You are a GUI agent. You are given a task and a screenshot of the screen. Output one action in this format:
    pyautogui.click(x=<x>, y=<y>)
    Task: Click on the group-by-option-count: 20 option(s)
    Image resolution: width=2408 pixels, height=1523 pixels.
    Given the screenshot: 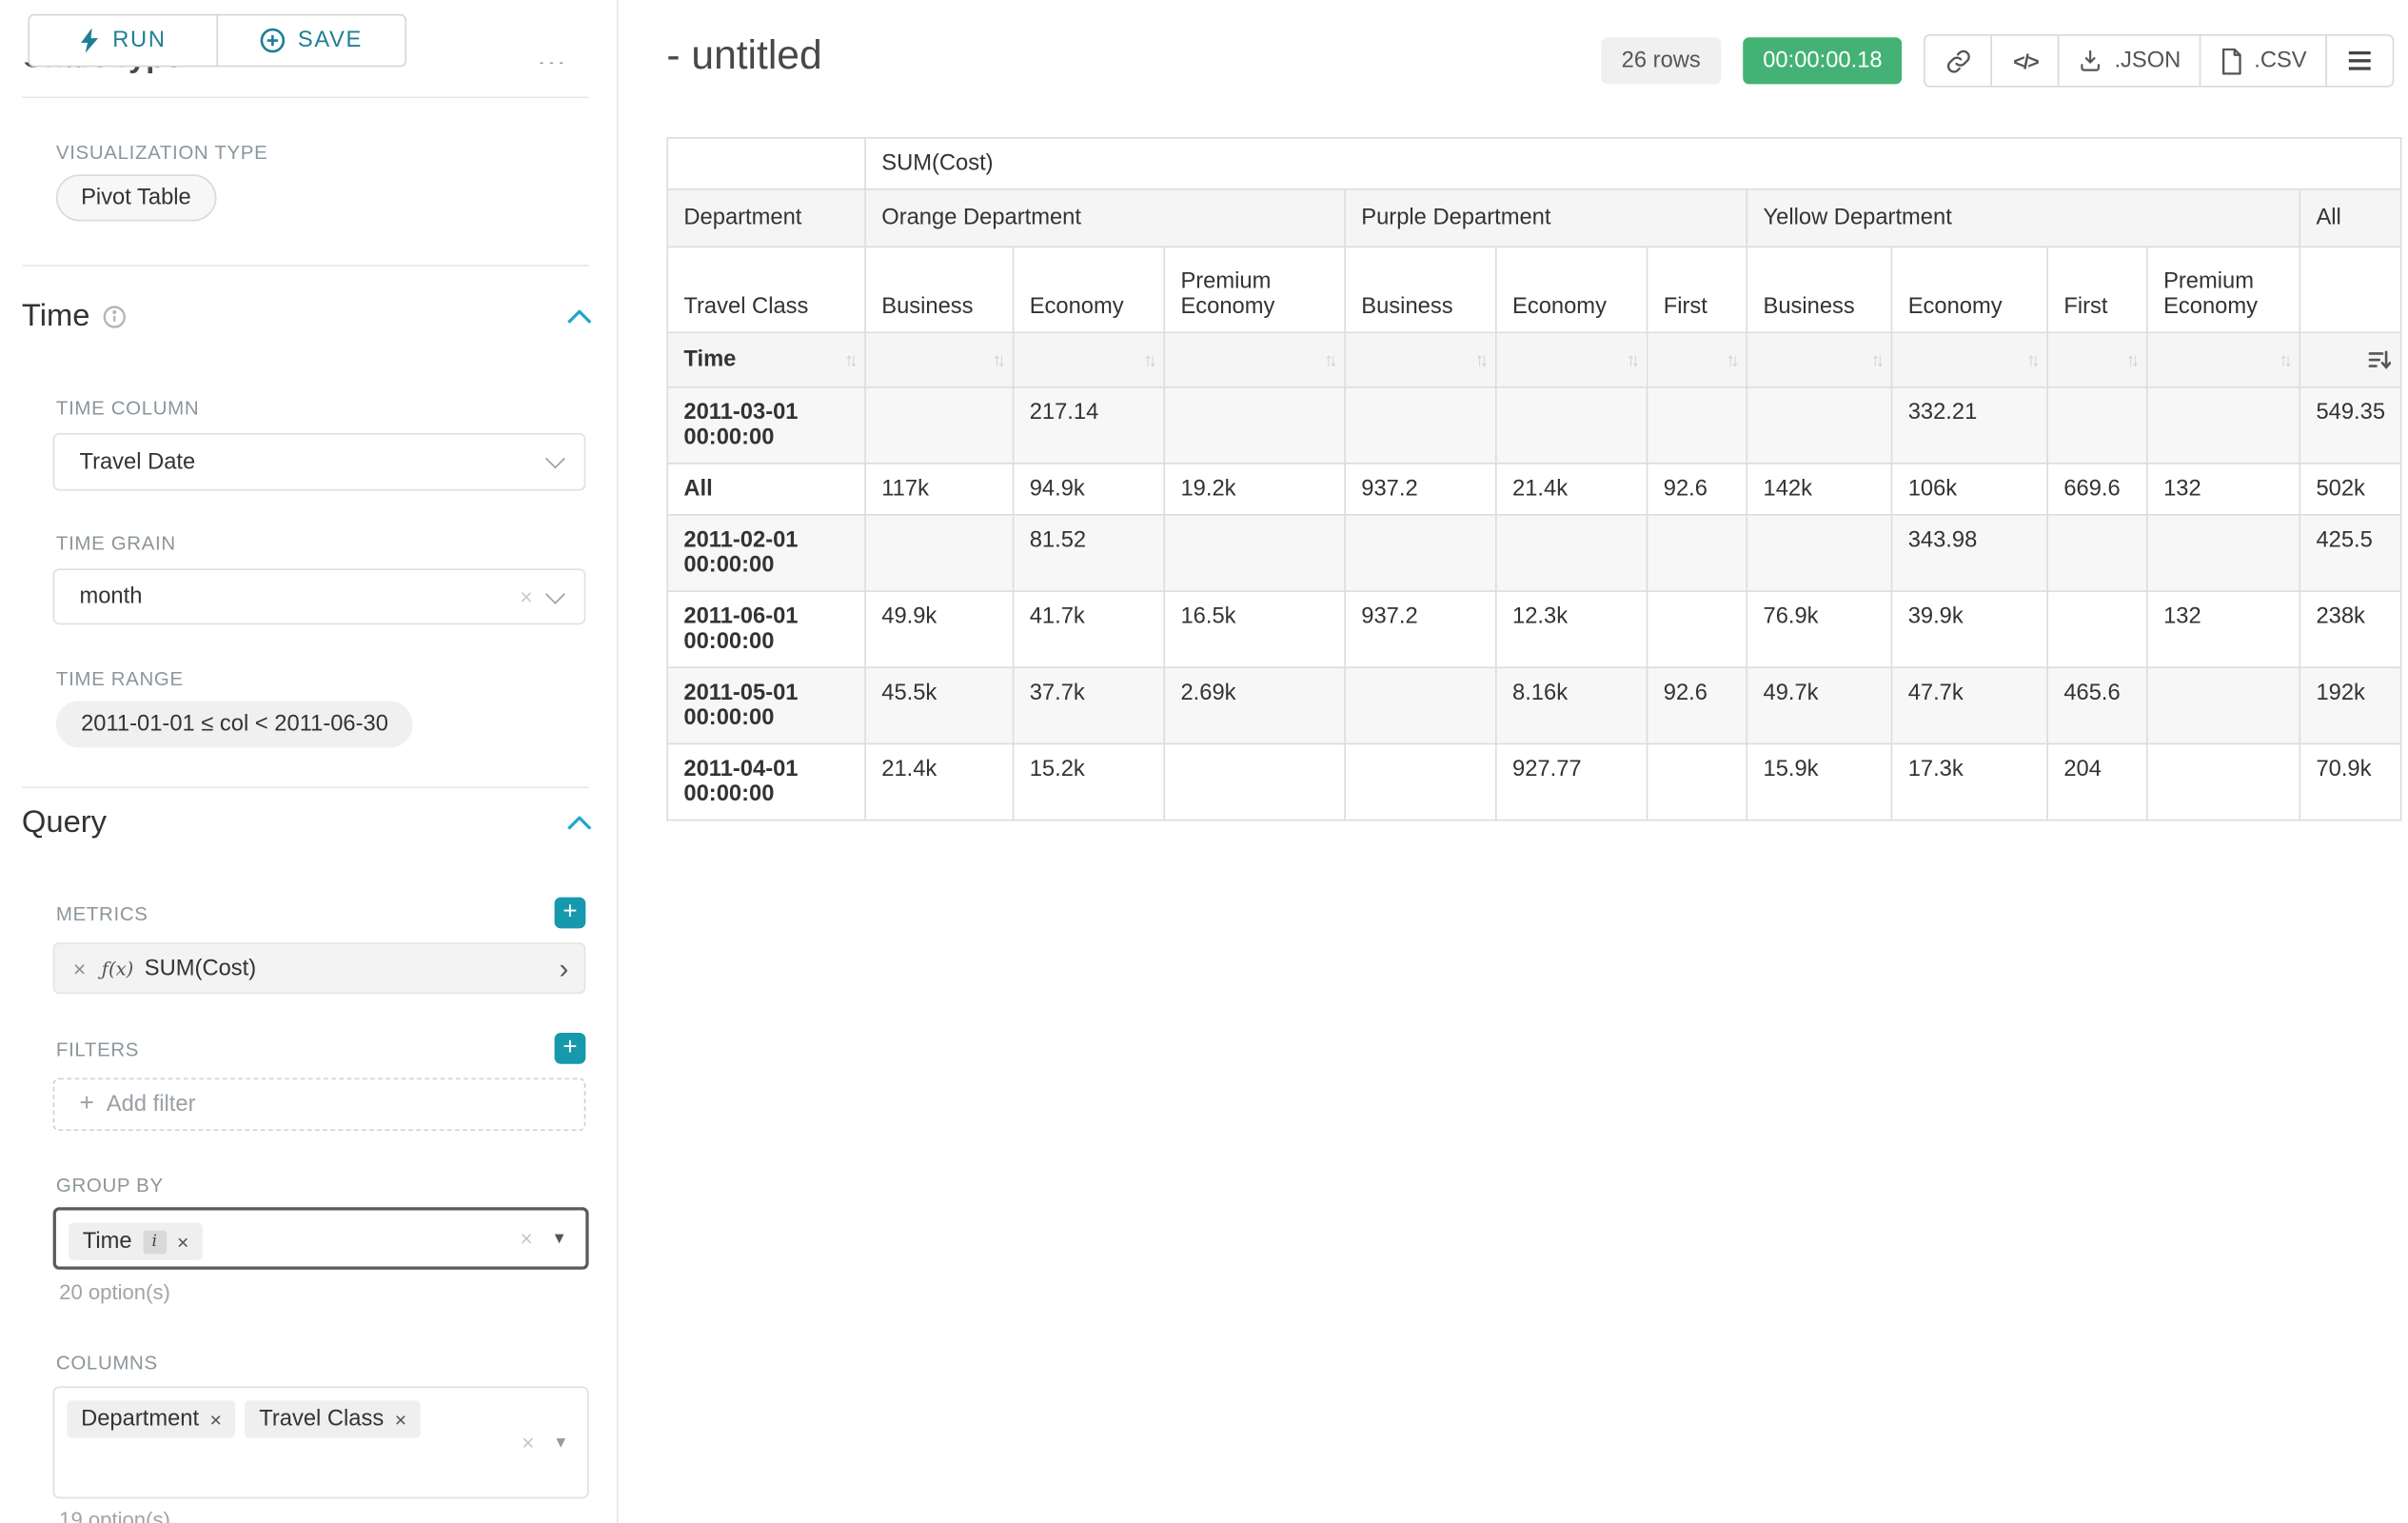 What is the action you would take?
    pyautogui.click(x=114, y=1292)
    